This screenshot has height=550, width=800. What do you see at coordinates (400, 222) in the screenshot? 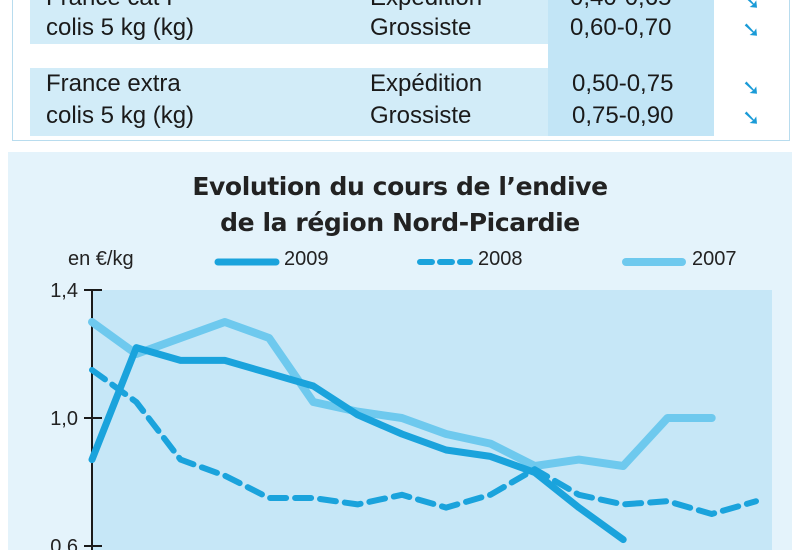
I see `chart-title-line2: de la région Nord-Picardie` at bounding box center [400, 222].